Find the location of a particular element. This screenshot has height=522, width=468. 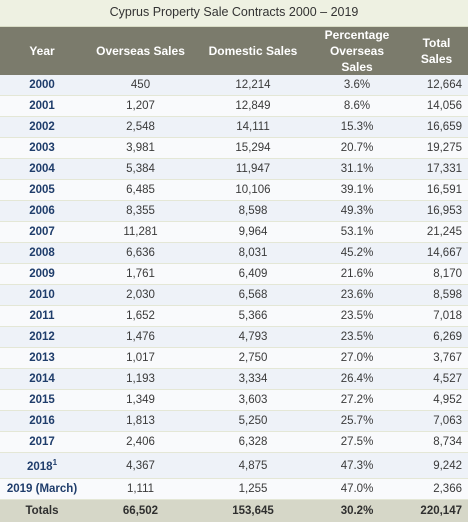

totals-overseas: 66,502 is located at coordinates (140, 511).